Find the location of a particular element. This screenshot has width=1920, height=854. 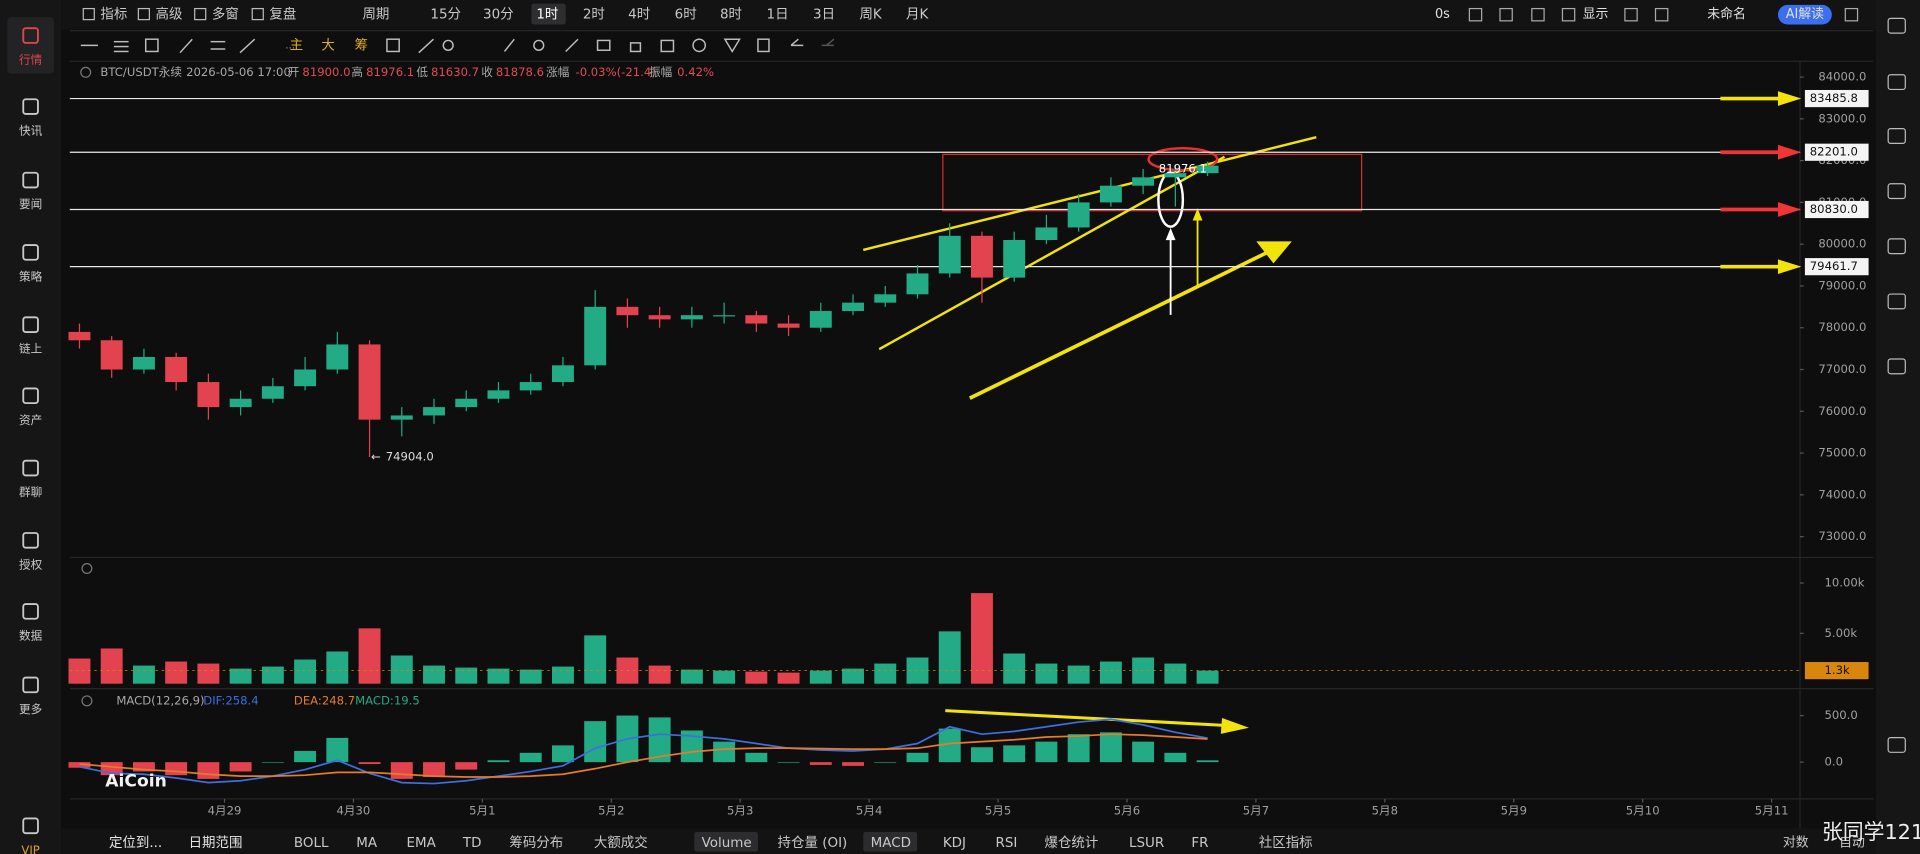

bottom-button: 社区指标 is located at coordinates (1286, 843).